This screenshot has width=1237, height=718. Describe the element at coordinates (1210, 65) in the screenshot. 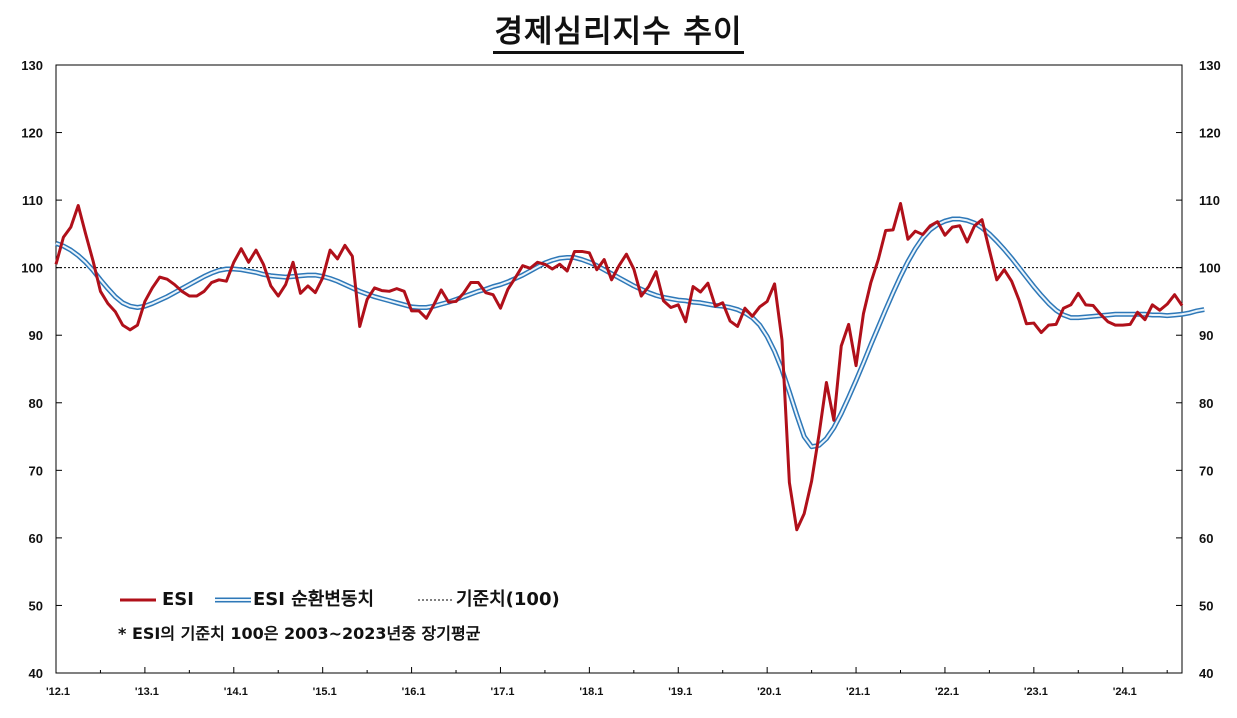

I see `y-tick-label-right-130: 130` at that location.